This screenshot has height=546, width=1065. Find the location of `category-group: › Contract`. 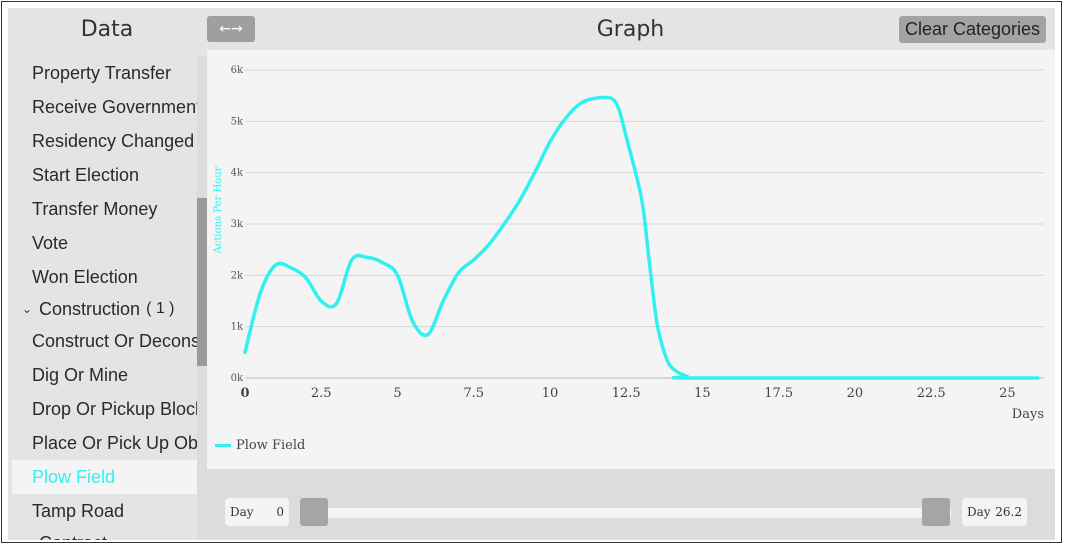

category-group: › Contract is located at coordinates (104, 534).